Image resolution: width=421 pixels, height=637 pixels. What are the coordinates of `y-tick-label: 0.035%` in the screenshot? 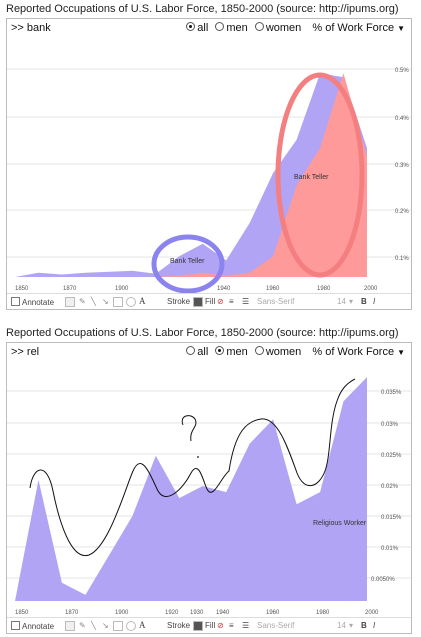 It's located at (391, 393).